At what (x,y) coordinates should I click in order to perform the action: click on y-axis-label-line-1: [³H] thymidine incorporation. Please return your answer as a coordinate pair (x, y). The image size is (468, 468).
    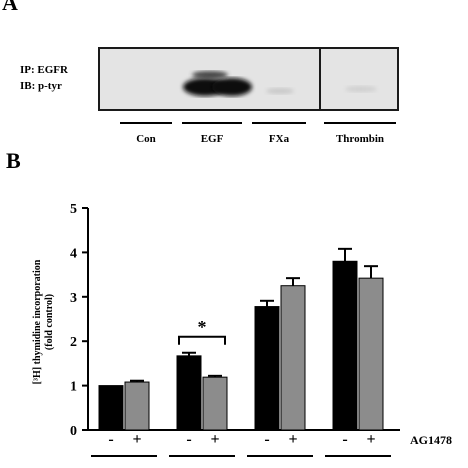
    Looking at the image, I should click on (37, 321).